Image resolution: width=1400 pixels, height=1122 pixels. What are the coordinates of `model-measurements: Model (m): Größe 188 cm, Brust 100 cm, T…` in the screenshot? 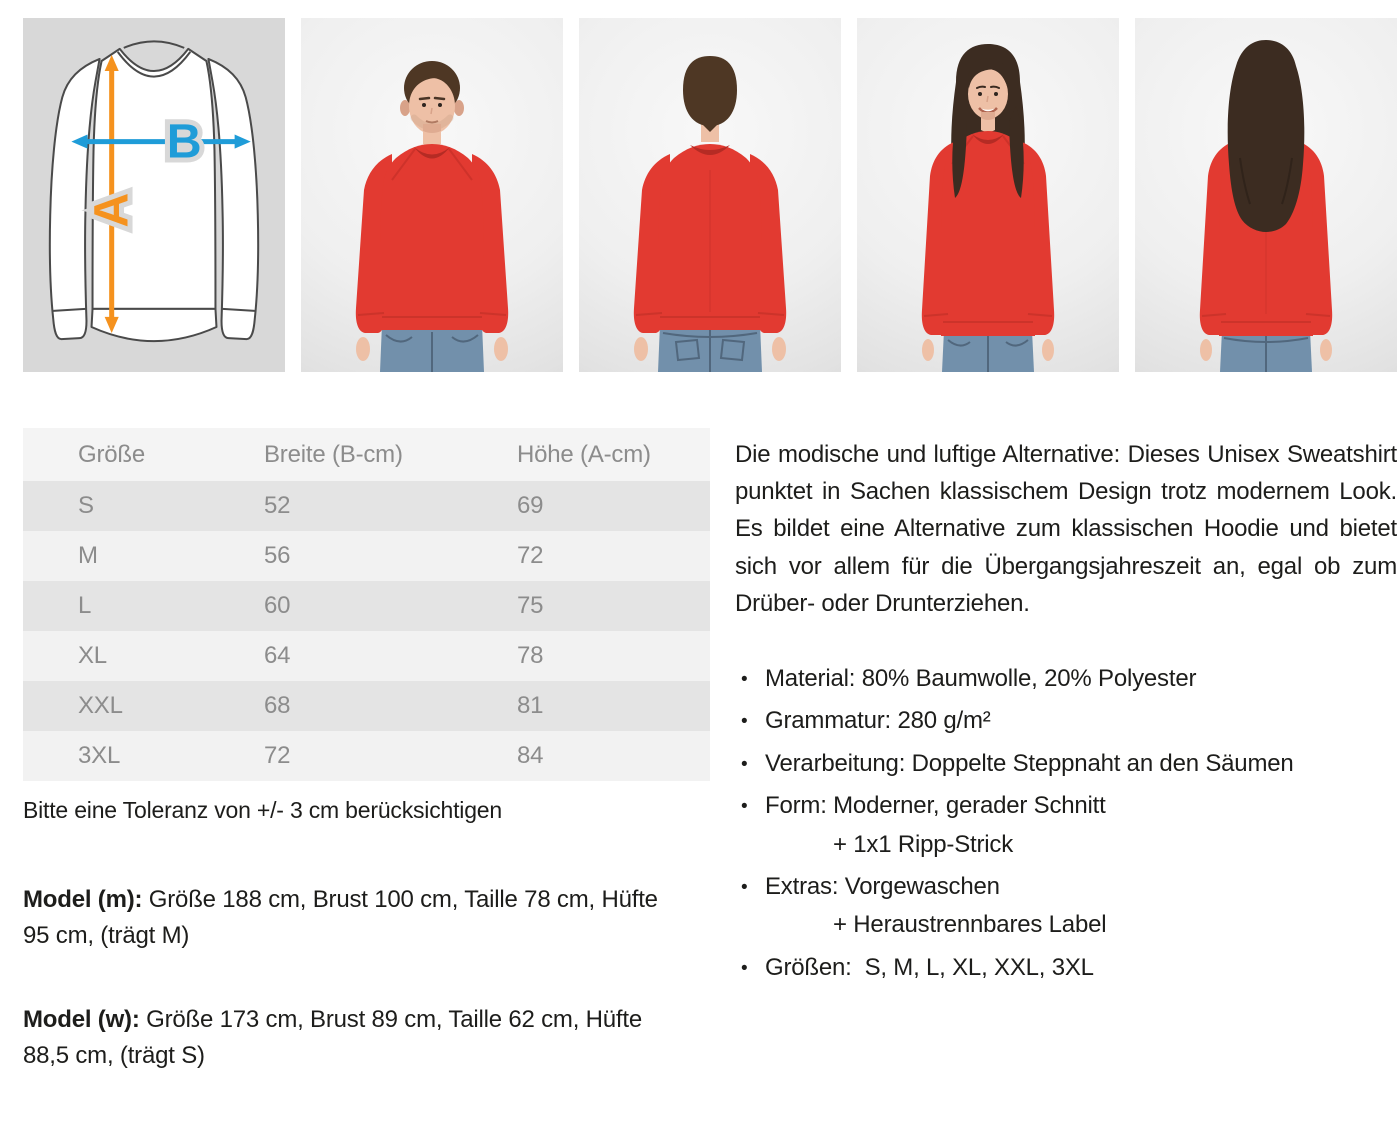 It's located at (366, 978).